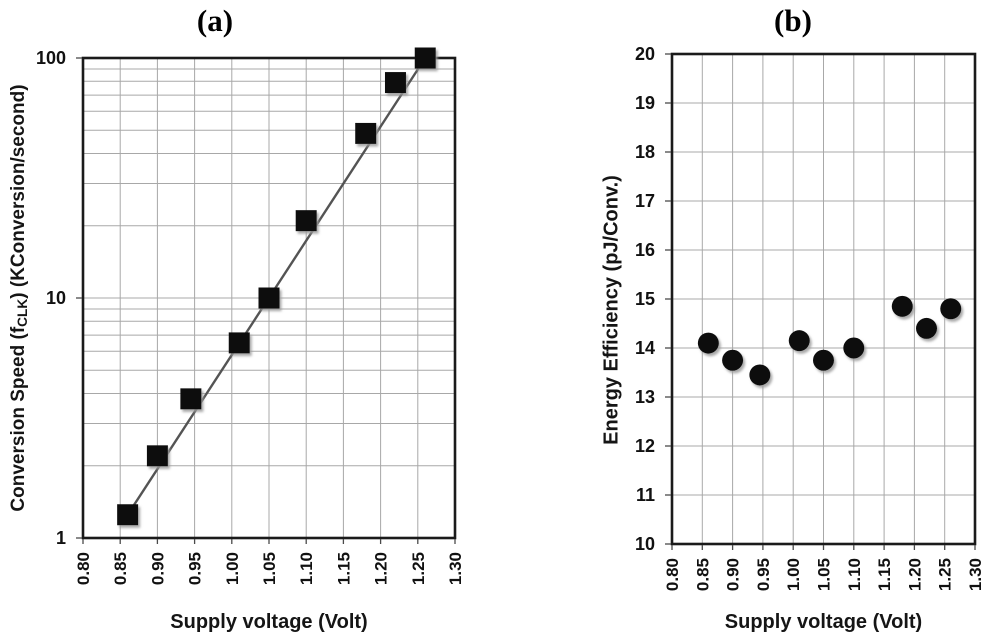 The height and width of the screenshot is (641, 1000). I want to click on chart-b-x-tick-label: 0.95, so click(763, 574).